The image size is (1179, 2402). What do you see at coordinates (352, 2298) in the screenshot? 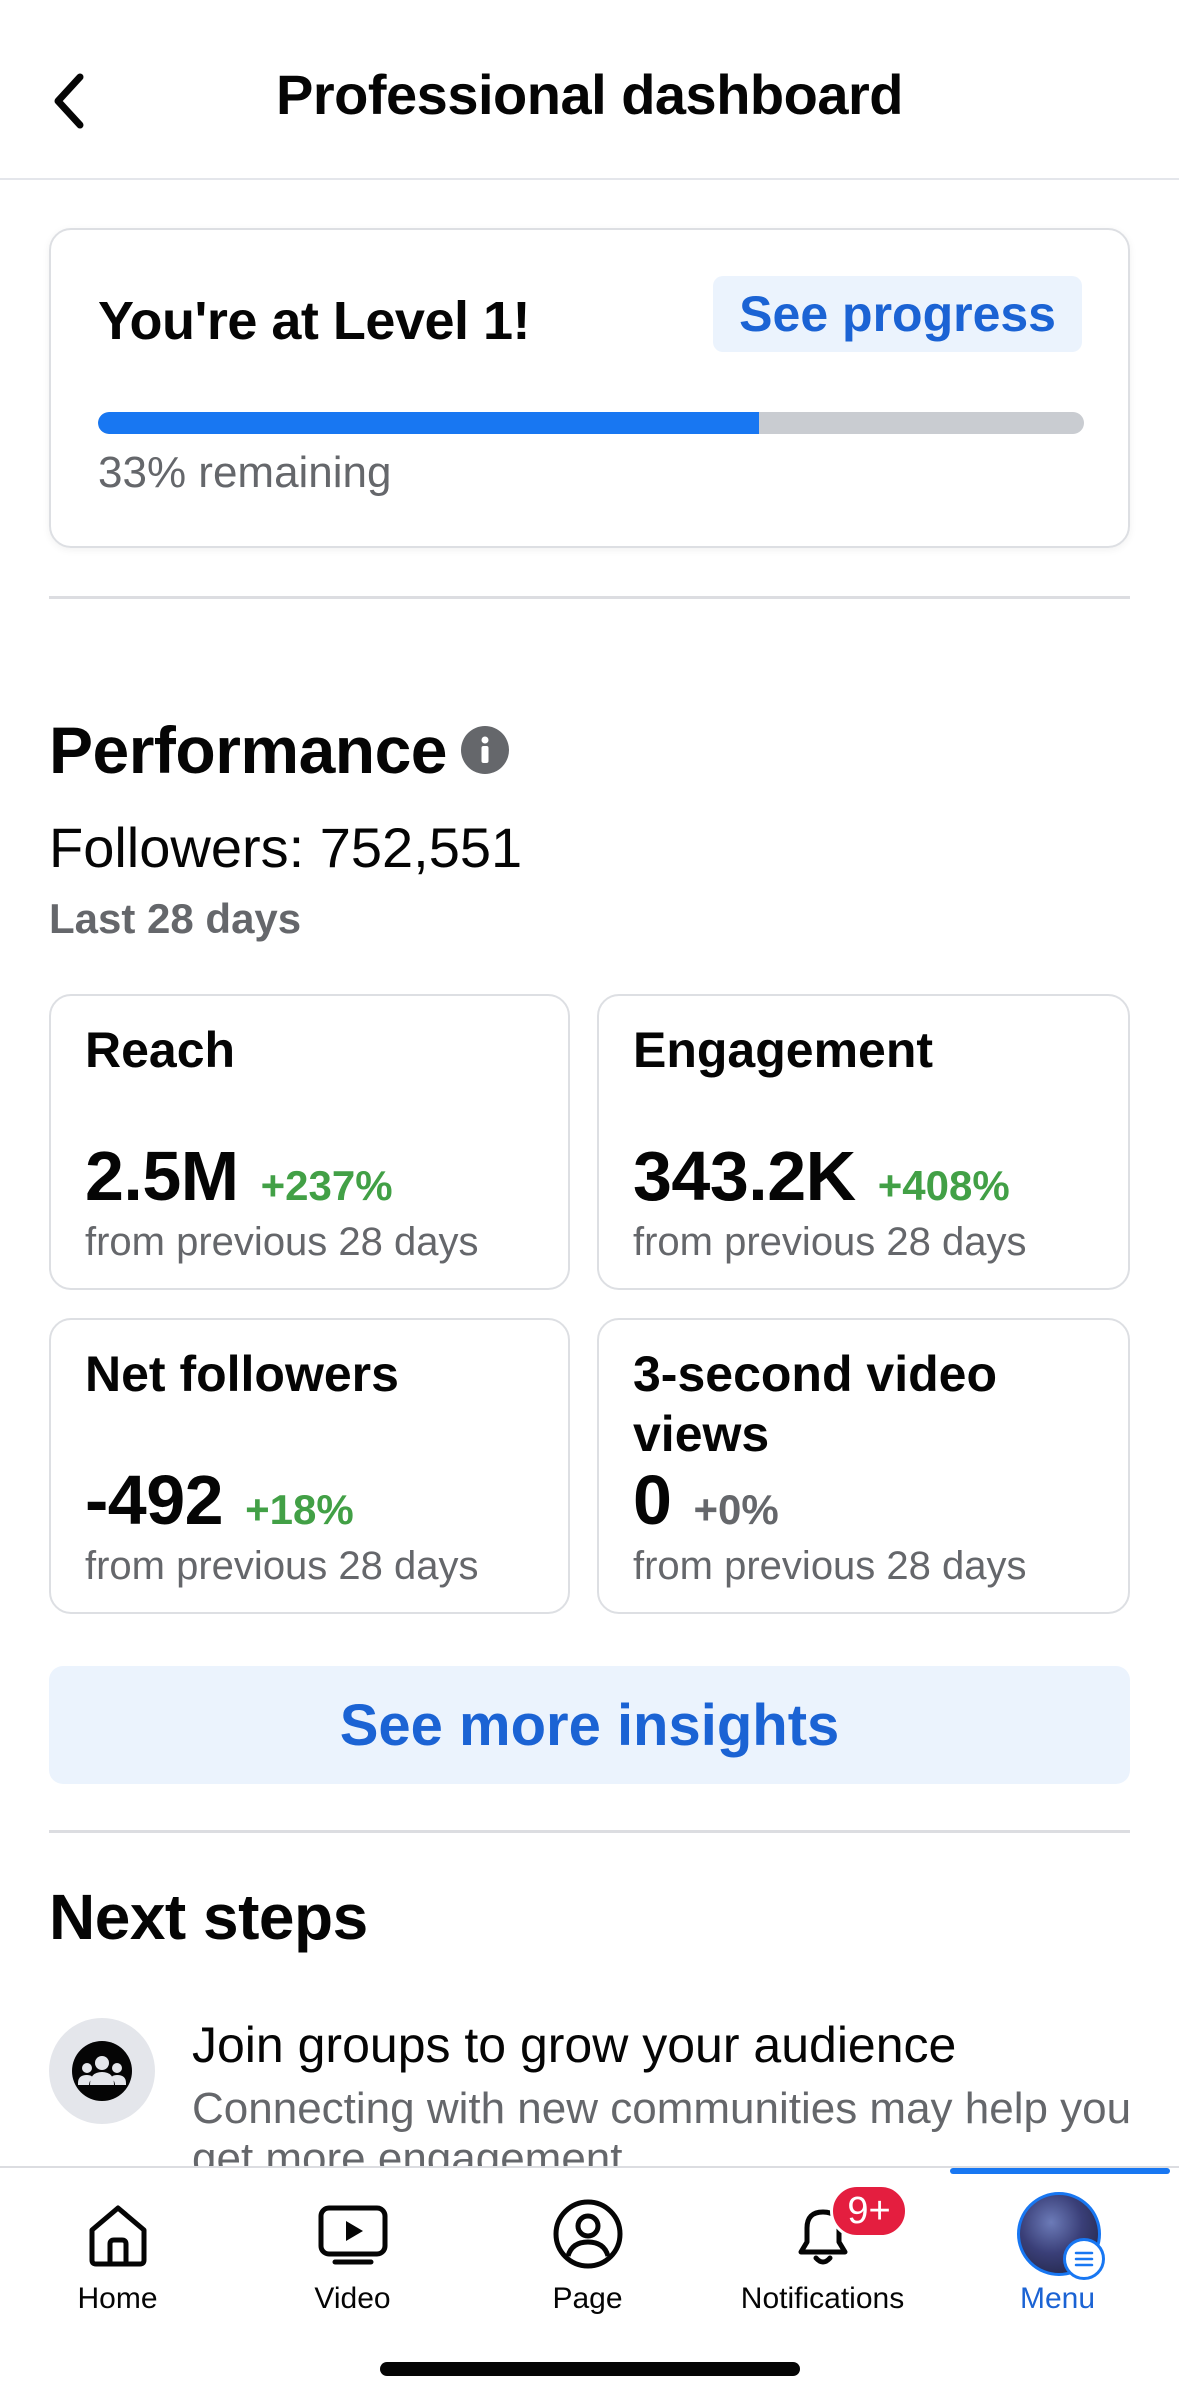
I see `nav-label: Video` at bounding box center [352, 2298].